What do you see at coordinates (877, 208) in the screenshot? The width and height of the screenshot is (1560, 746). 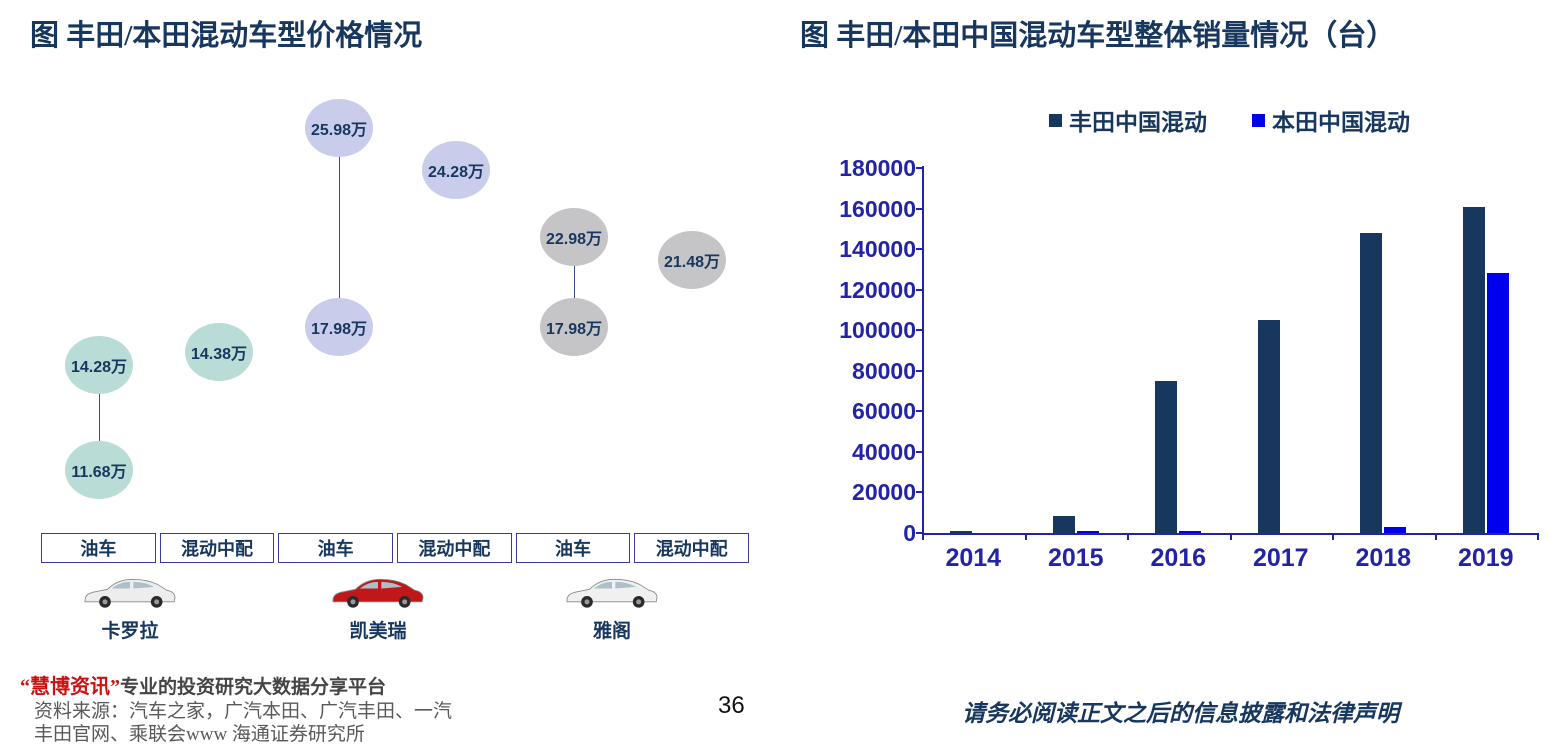 I see `y-axis-label: 160000` at bounding box center [877, 208].